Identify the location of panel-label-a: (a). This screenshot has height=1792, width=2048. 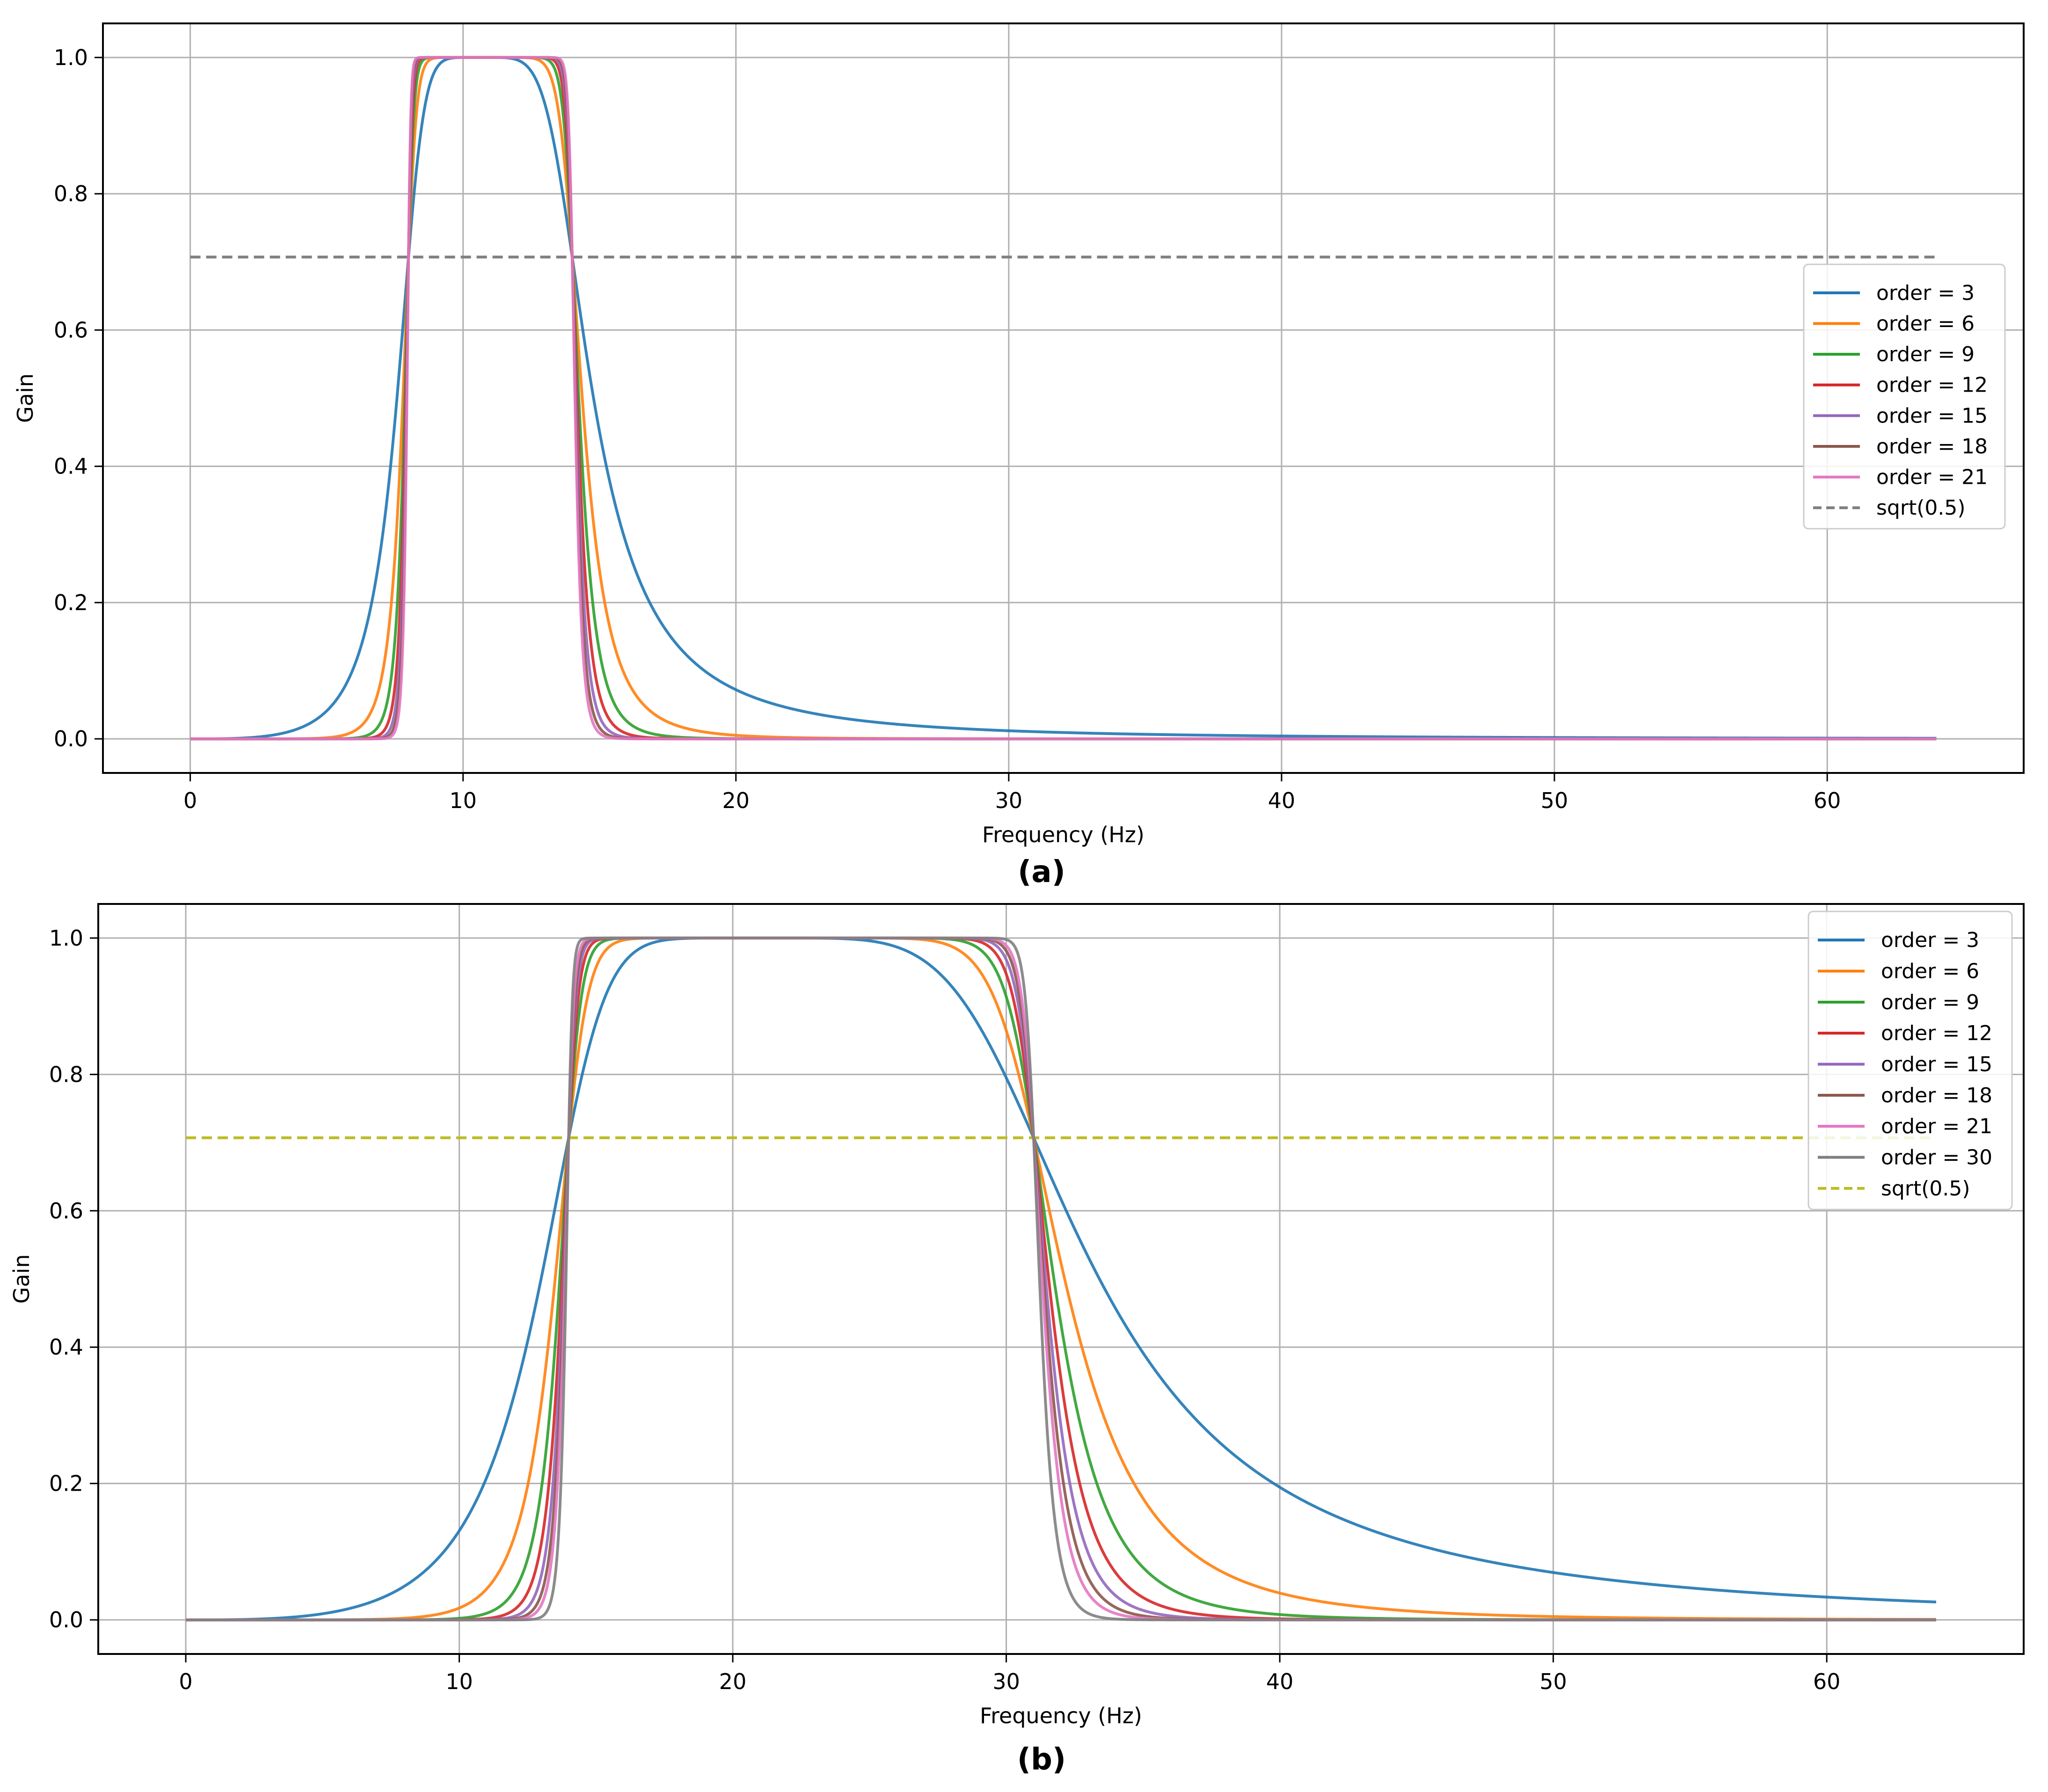
(1041, 872).